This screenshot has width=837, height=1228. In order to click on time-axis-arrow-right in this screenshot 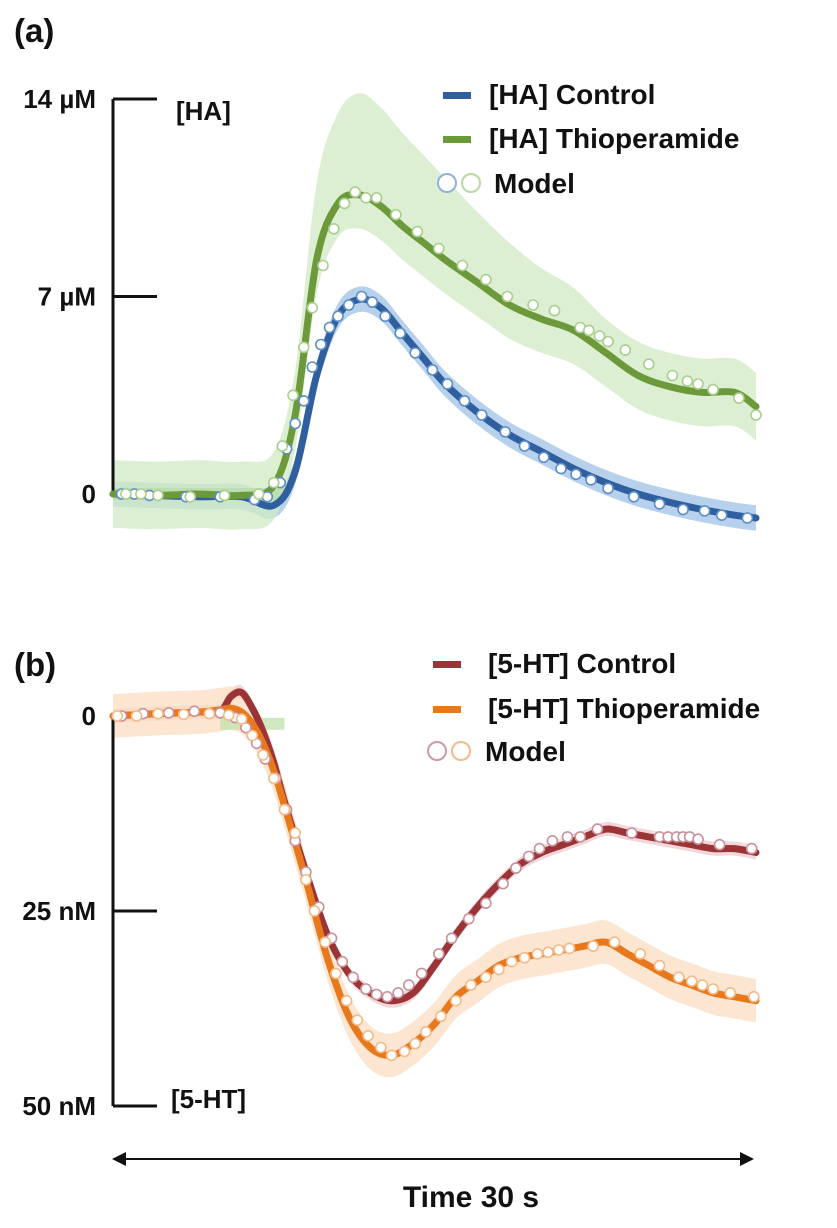, I will do `click(747, 1159)`.